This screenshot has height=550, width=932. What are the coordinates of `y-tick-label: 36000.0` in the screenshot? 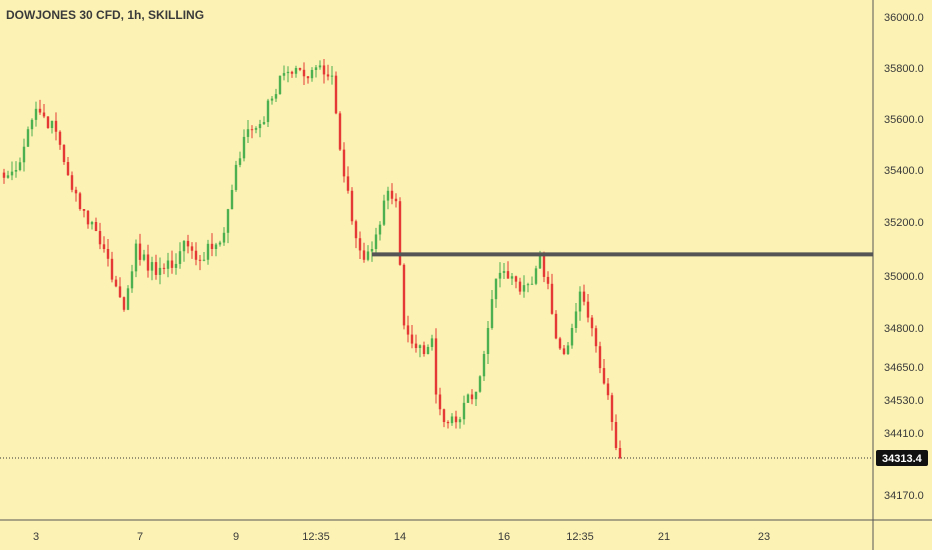 It's located at (904, 18).